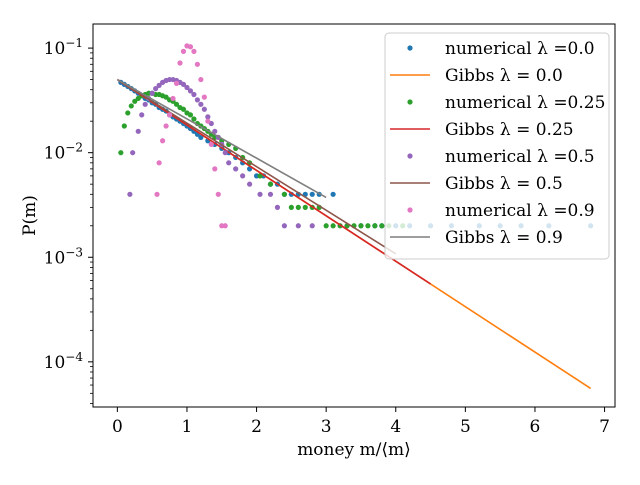  Describe the element at coordinates (504, 238) in the screenshot. I see `legend-label: Gibbs λ = 0.9` at that location.